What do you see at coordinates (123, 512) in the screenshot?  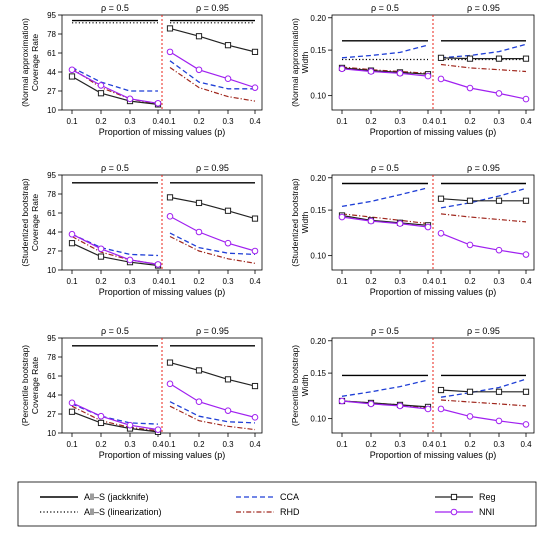 I see `legend-label-linearization: All–S (linearization)` at bounding box center [123, 512].